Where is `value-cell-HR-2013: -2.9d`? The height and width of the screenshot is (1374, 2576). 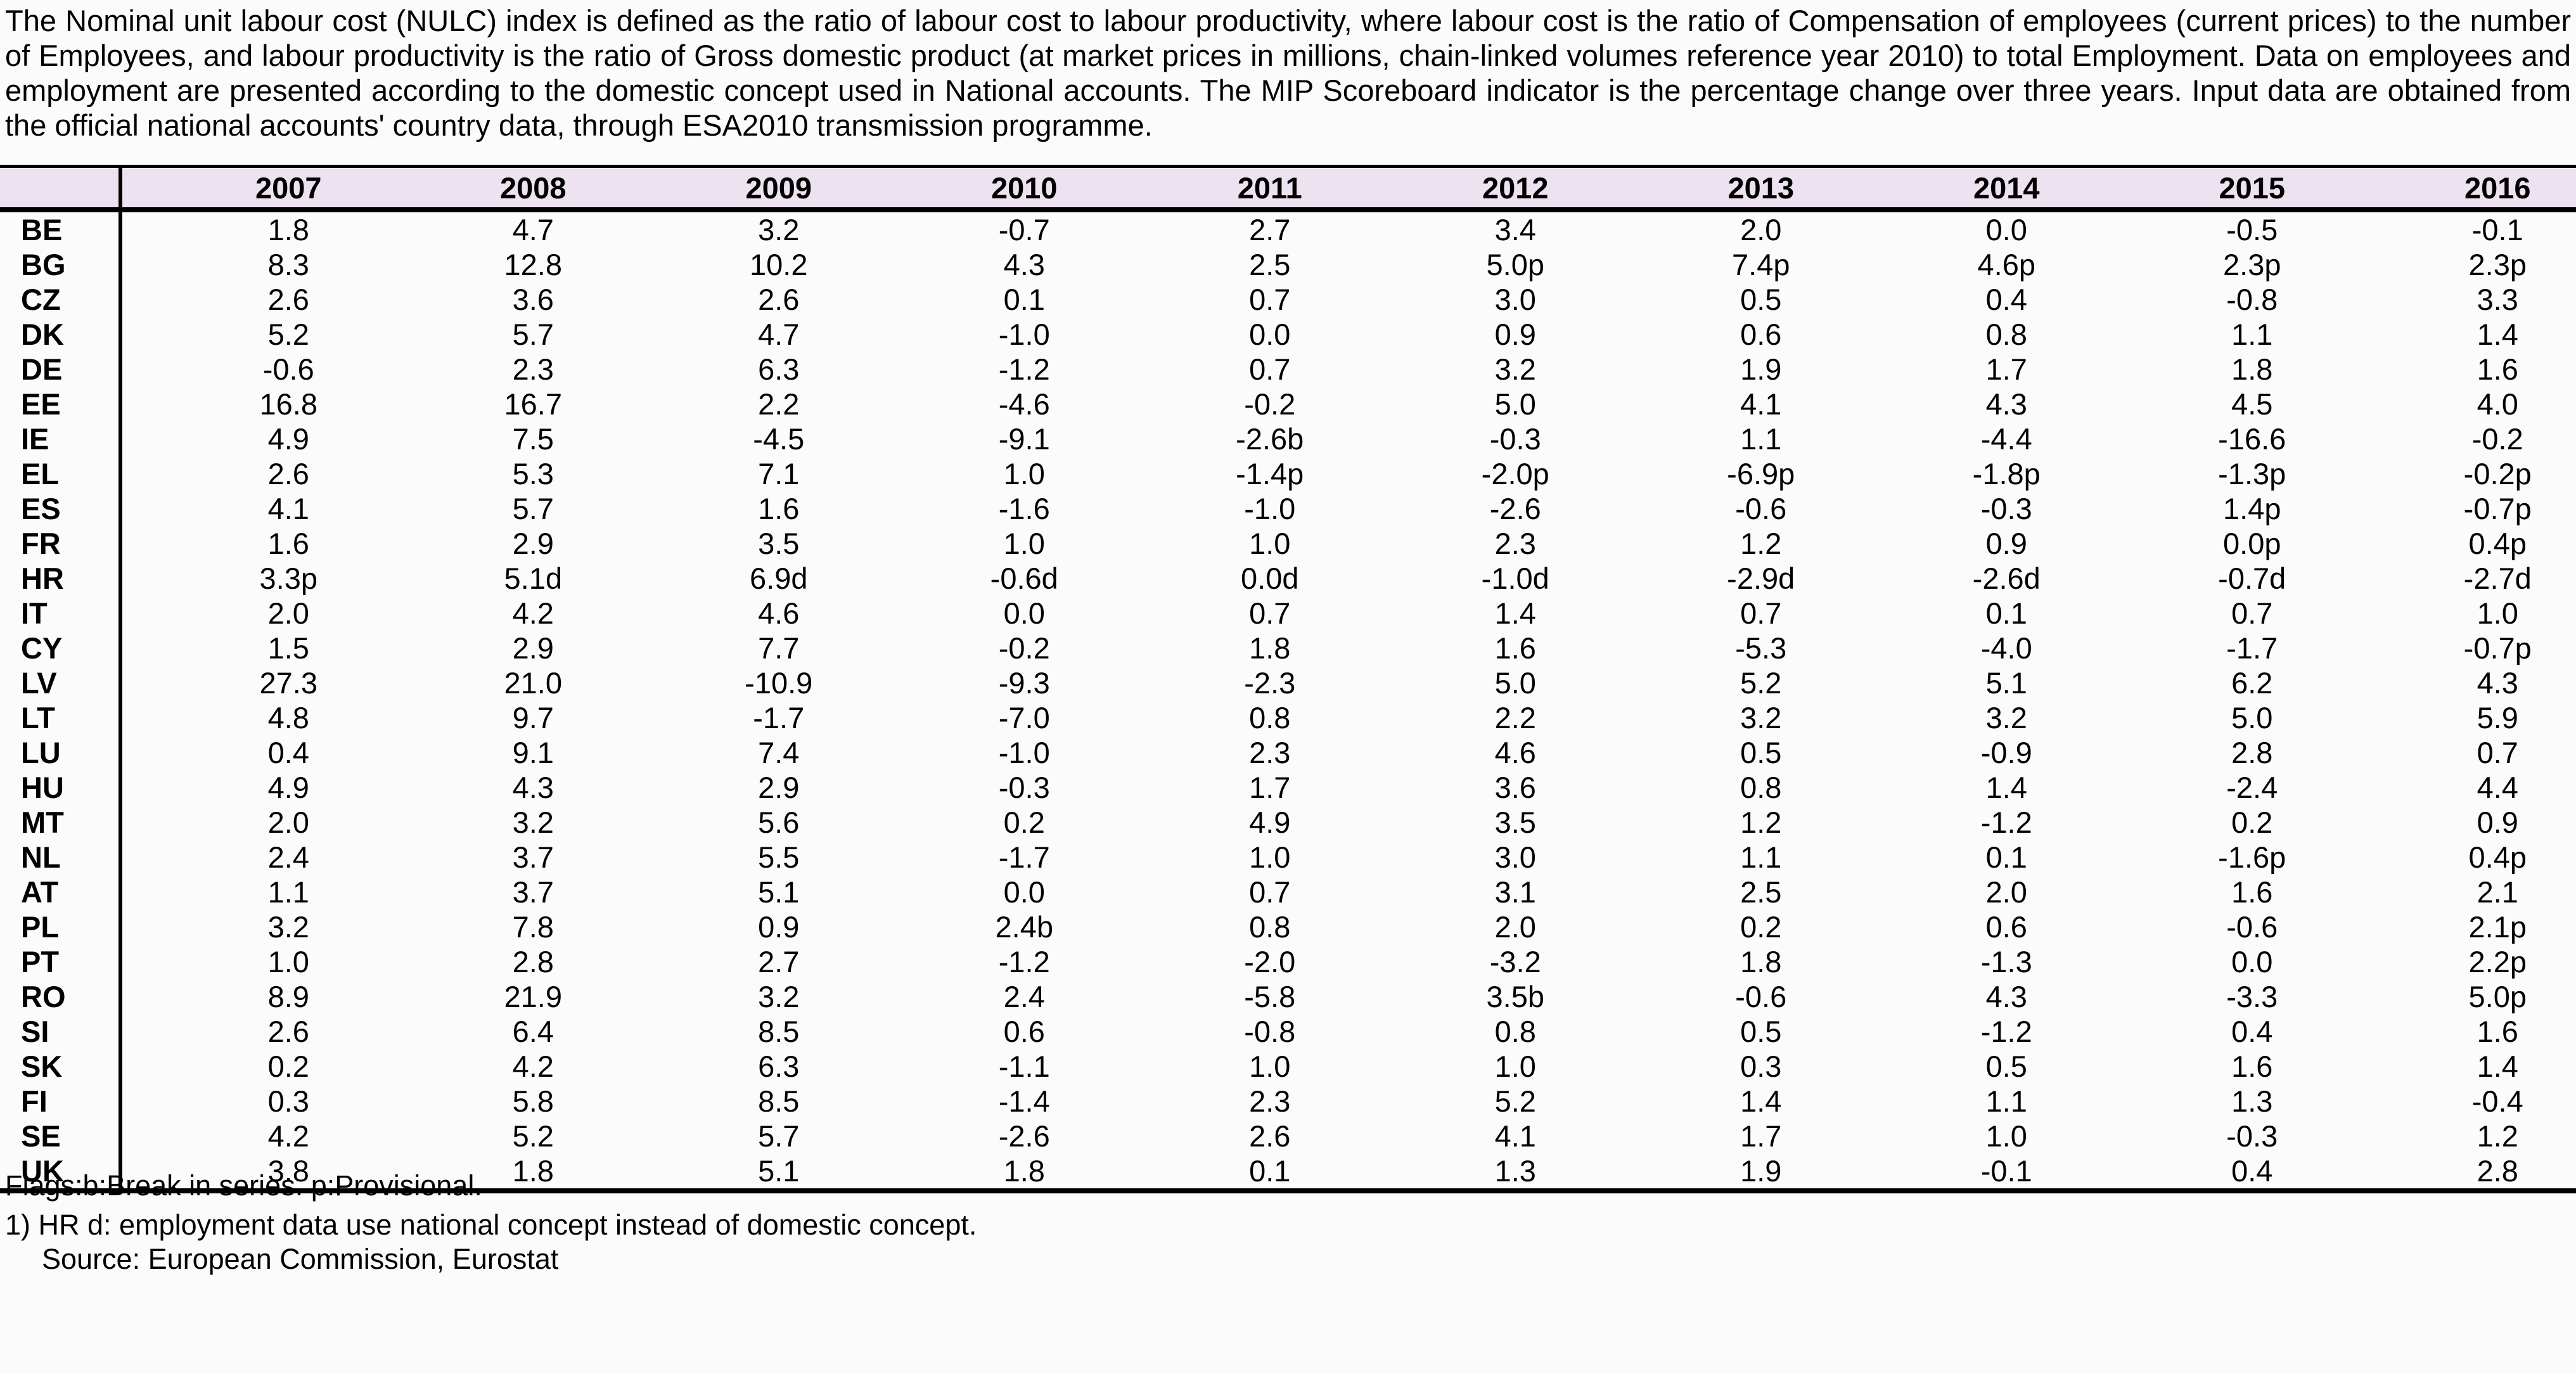 value-cell-HR-2013: -2.9d is located at coordinates (1761, 578).